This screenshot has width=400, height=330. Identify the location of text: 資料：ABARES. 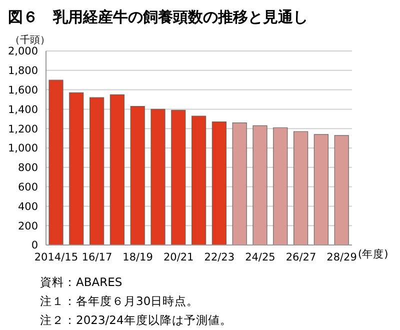
(82, 282).